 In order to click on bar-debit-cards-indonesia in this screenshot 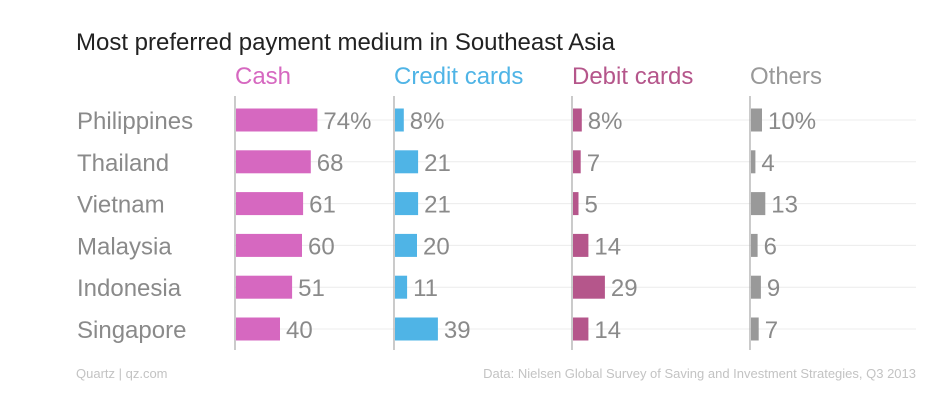, I will do `click(589, 287)`.